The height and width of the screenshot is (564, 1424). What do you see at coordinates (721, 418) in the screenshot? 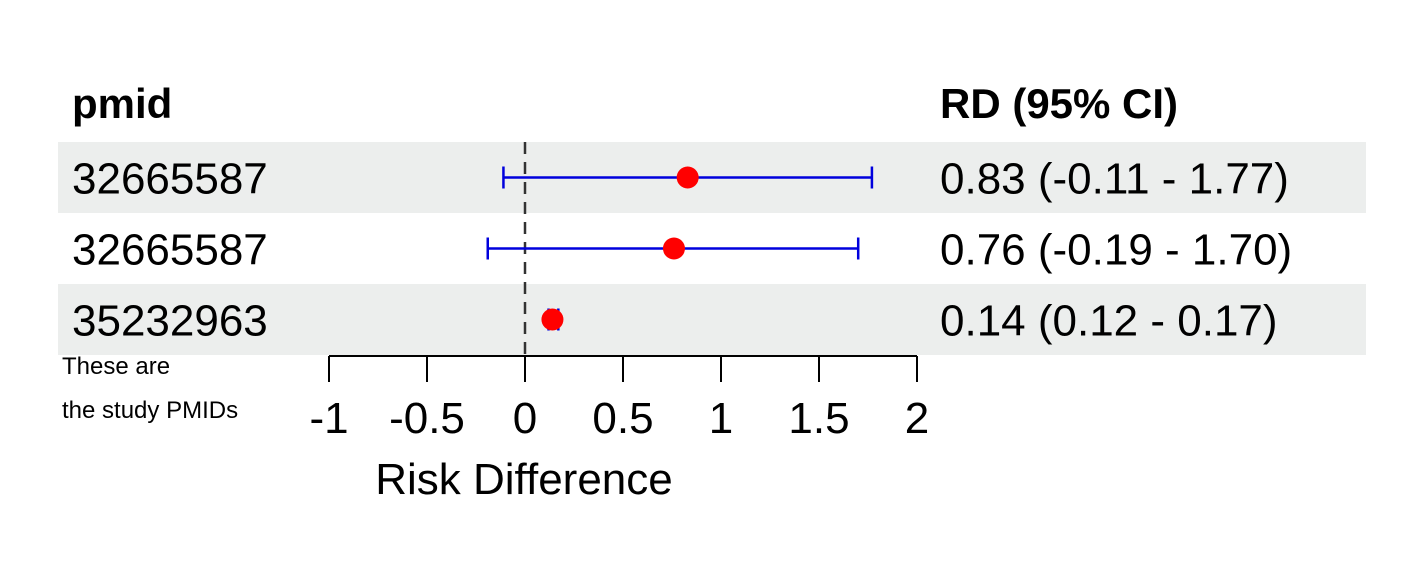
I see `x-tick-label: 1` at bounding box center [721, 418].